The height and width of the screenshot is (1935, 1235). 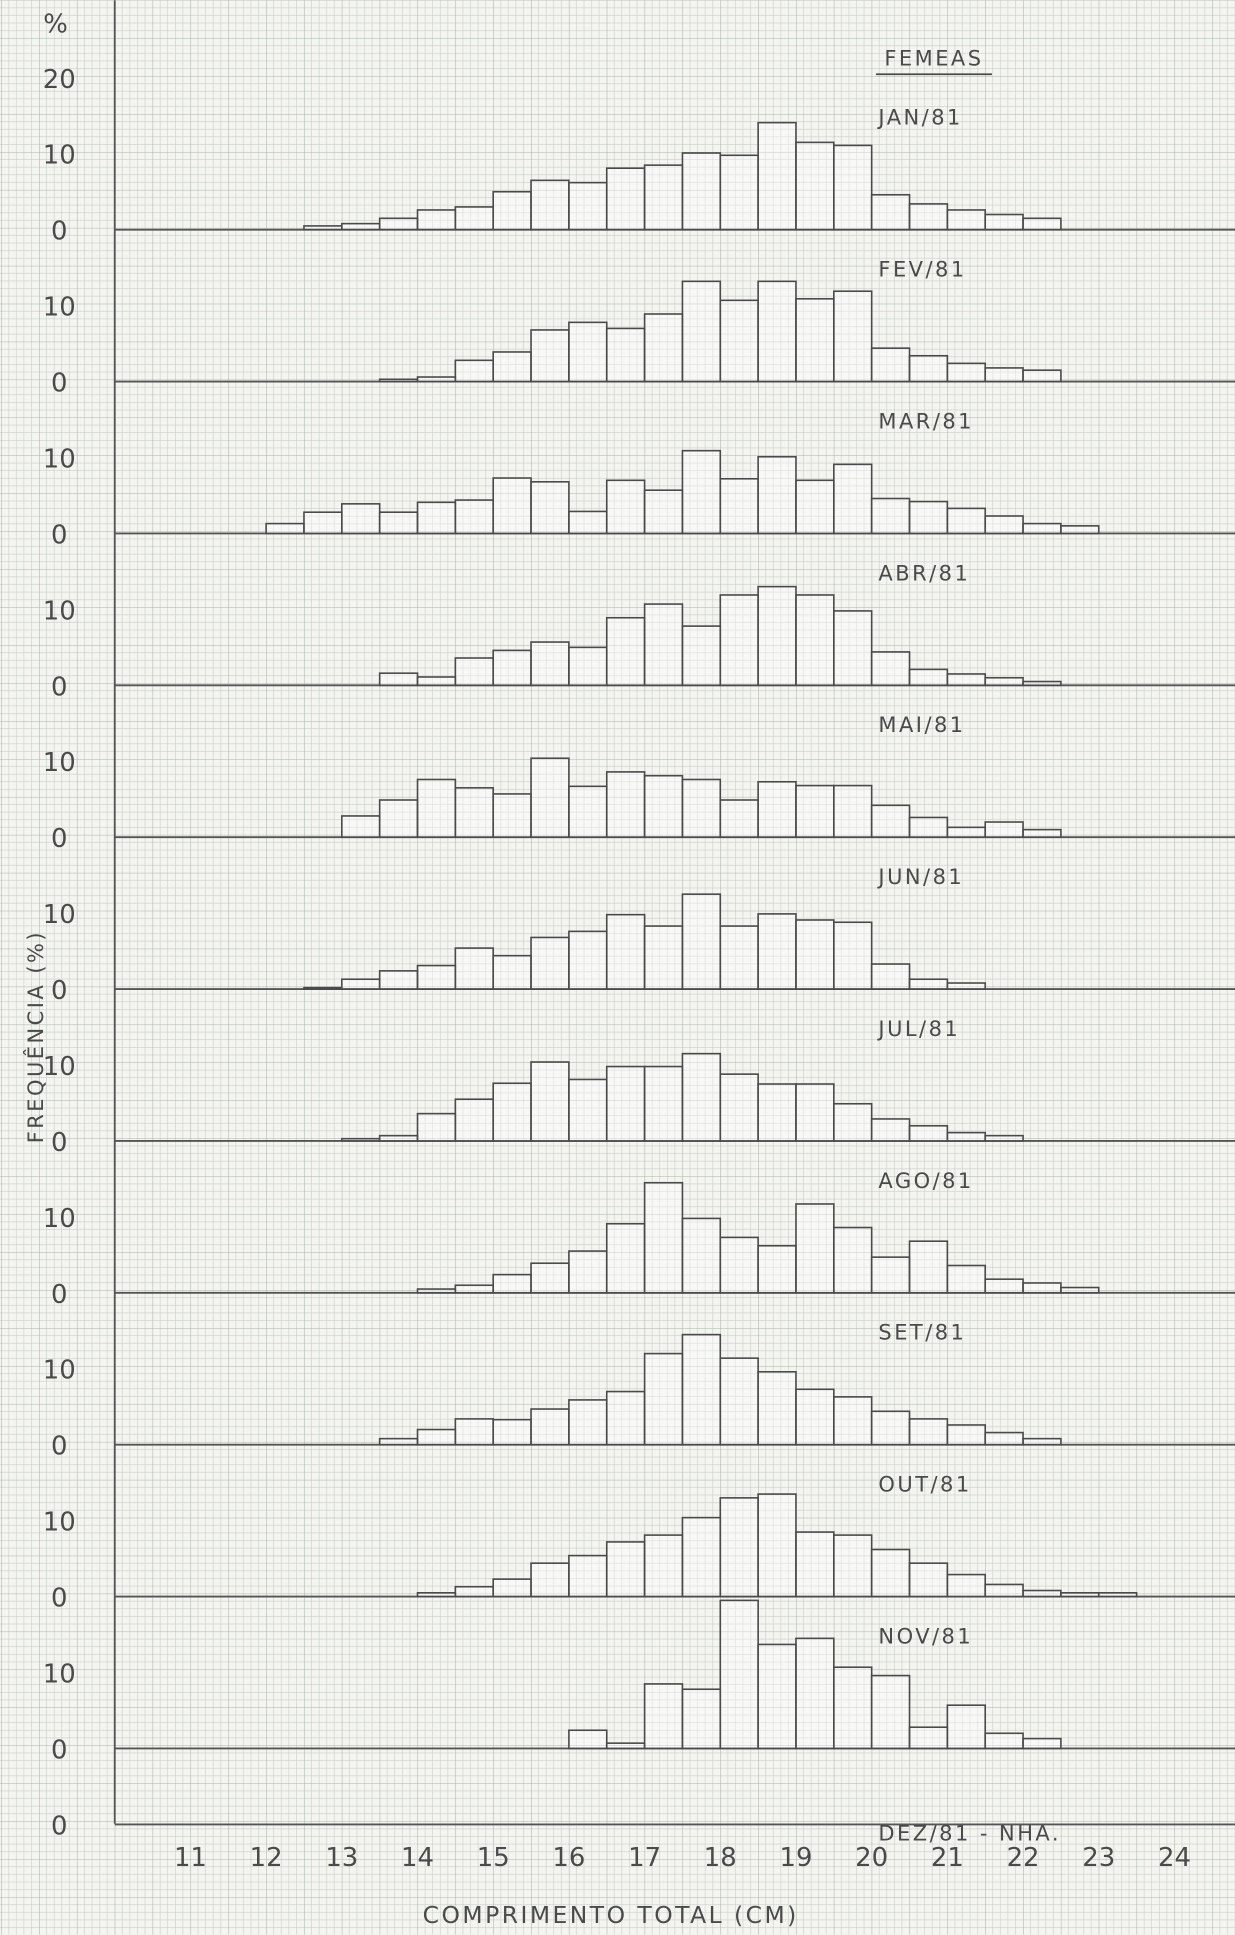 What do you see at coordinates (924, 1485) in the screenshot?
I see `panel-label: OUT/81` at bounding box center [924, 1485].